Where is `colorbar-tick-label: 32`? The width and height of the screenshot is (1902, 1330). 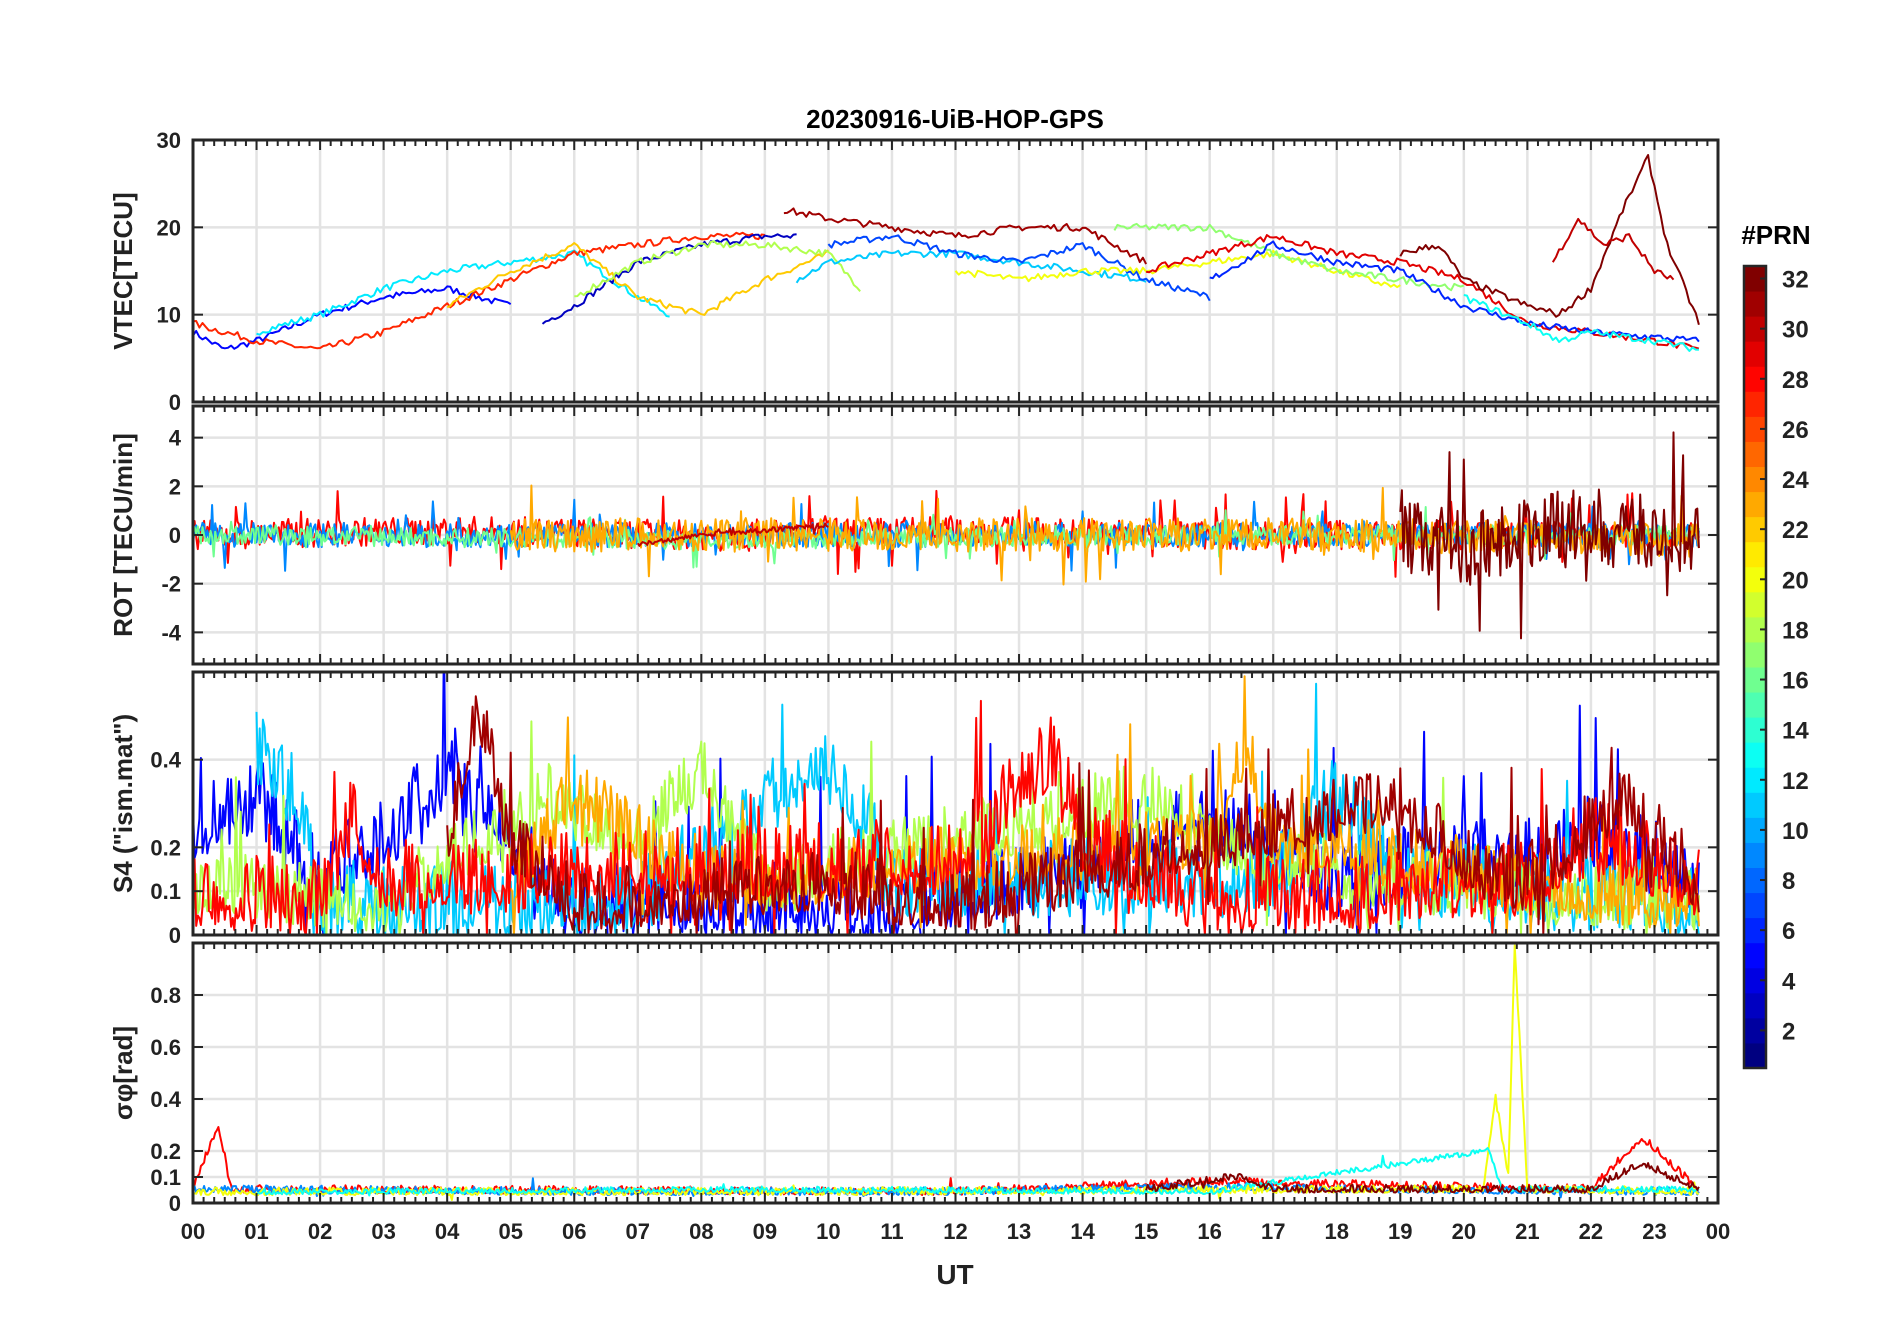
colorbar-tick-label: 32 is located at coordinates (1795, 280).